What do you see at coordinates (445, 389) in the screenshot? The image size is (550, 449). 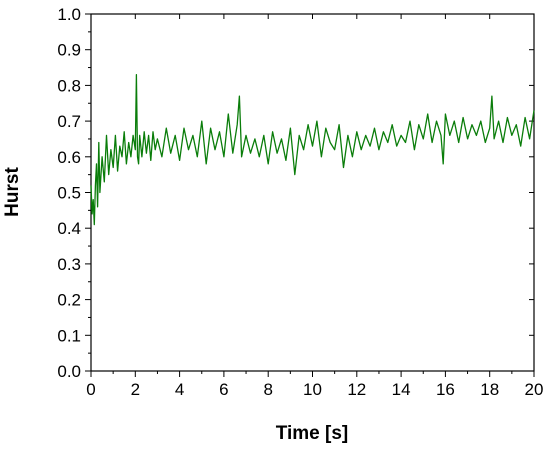 I see `x-tick-label: 16` at bounding box center [445, 389].